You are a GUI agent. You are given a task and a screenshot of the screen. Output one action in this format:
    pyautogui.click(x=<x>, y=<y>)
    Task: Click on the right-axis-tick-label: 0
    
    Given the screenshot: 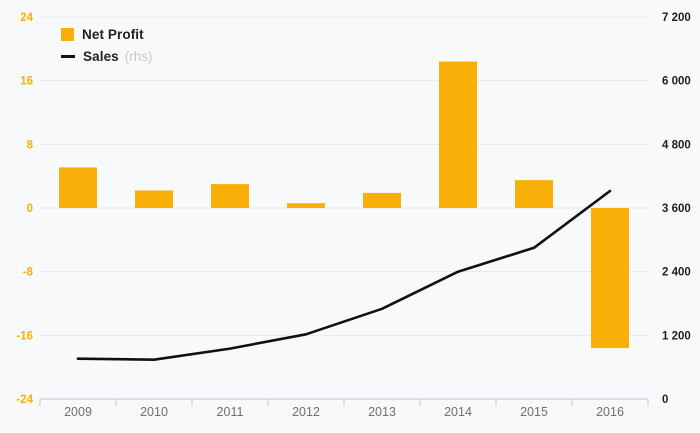 What is the action you would take?
    pyautogui.click(x=665, y=400)
    